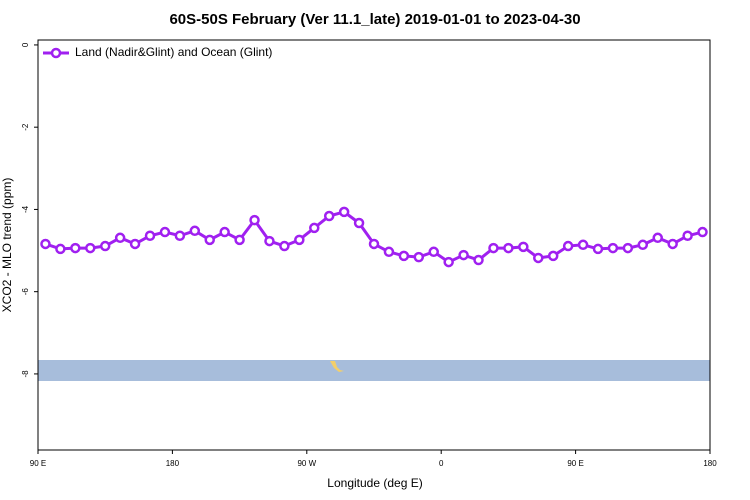  Describe the element at coordinates (25, 209) in the screenshot. I see `y-tick-label: -4` at that location.